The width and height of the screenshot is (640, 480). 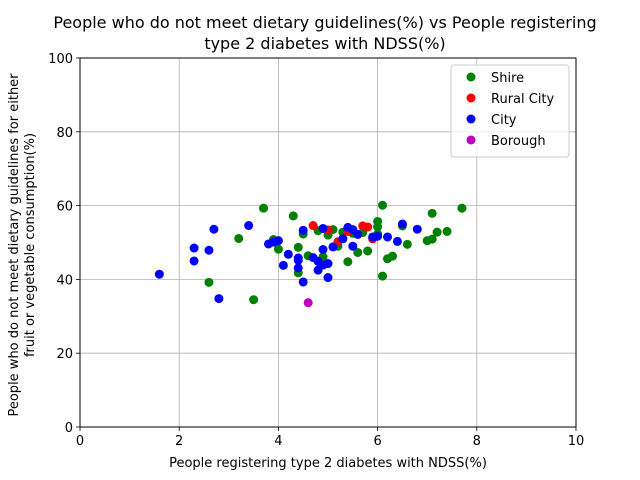 I want to click on y-tick-label: 40, so click(x=64, y=280).